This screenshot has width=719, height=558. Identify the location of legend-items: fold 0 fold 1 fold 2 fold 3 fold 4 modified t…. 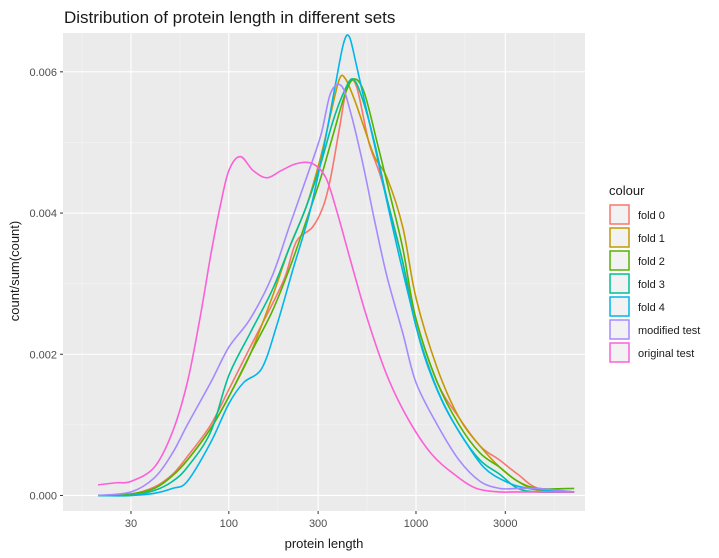
(654, 283).